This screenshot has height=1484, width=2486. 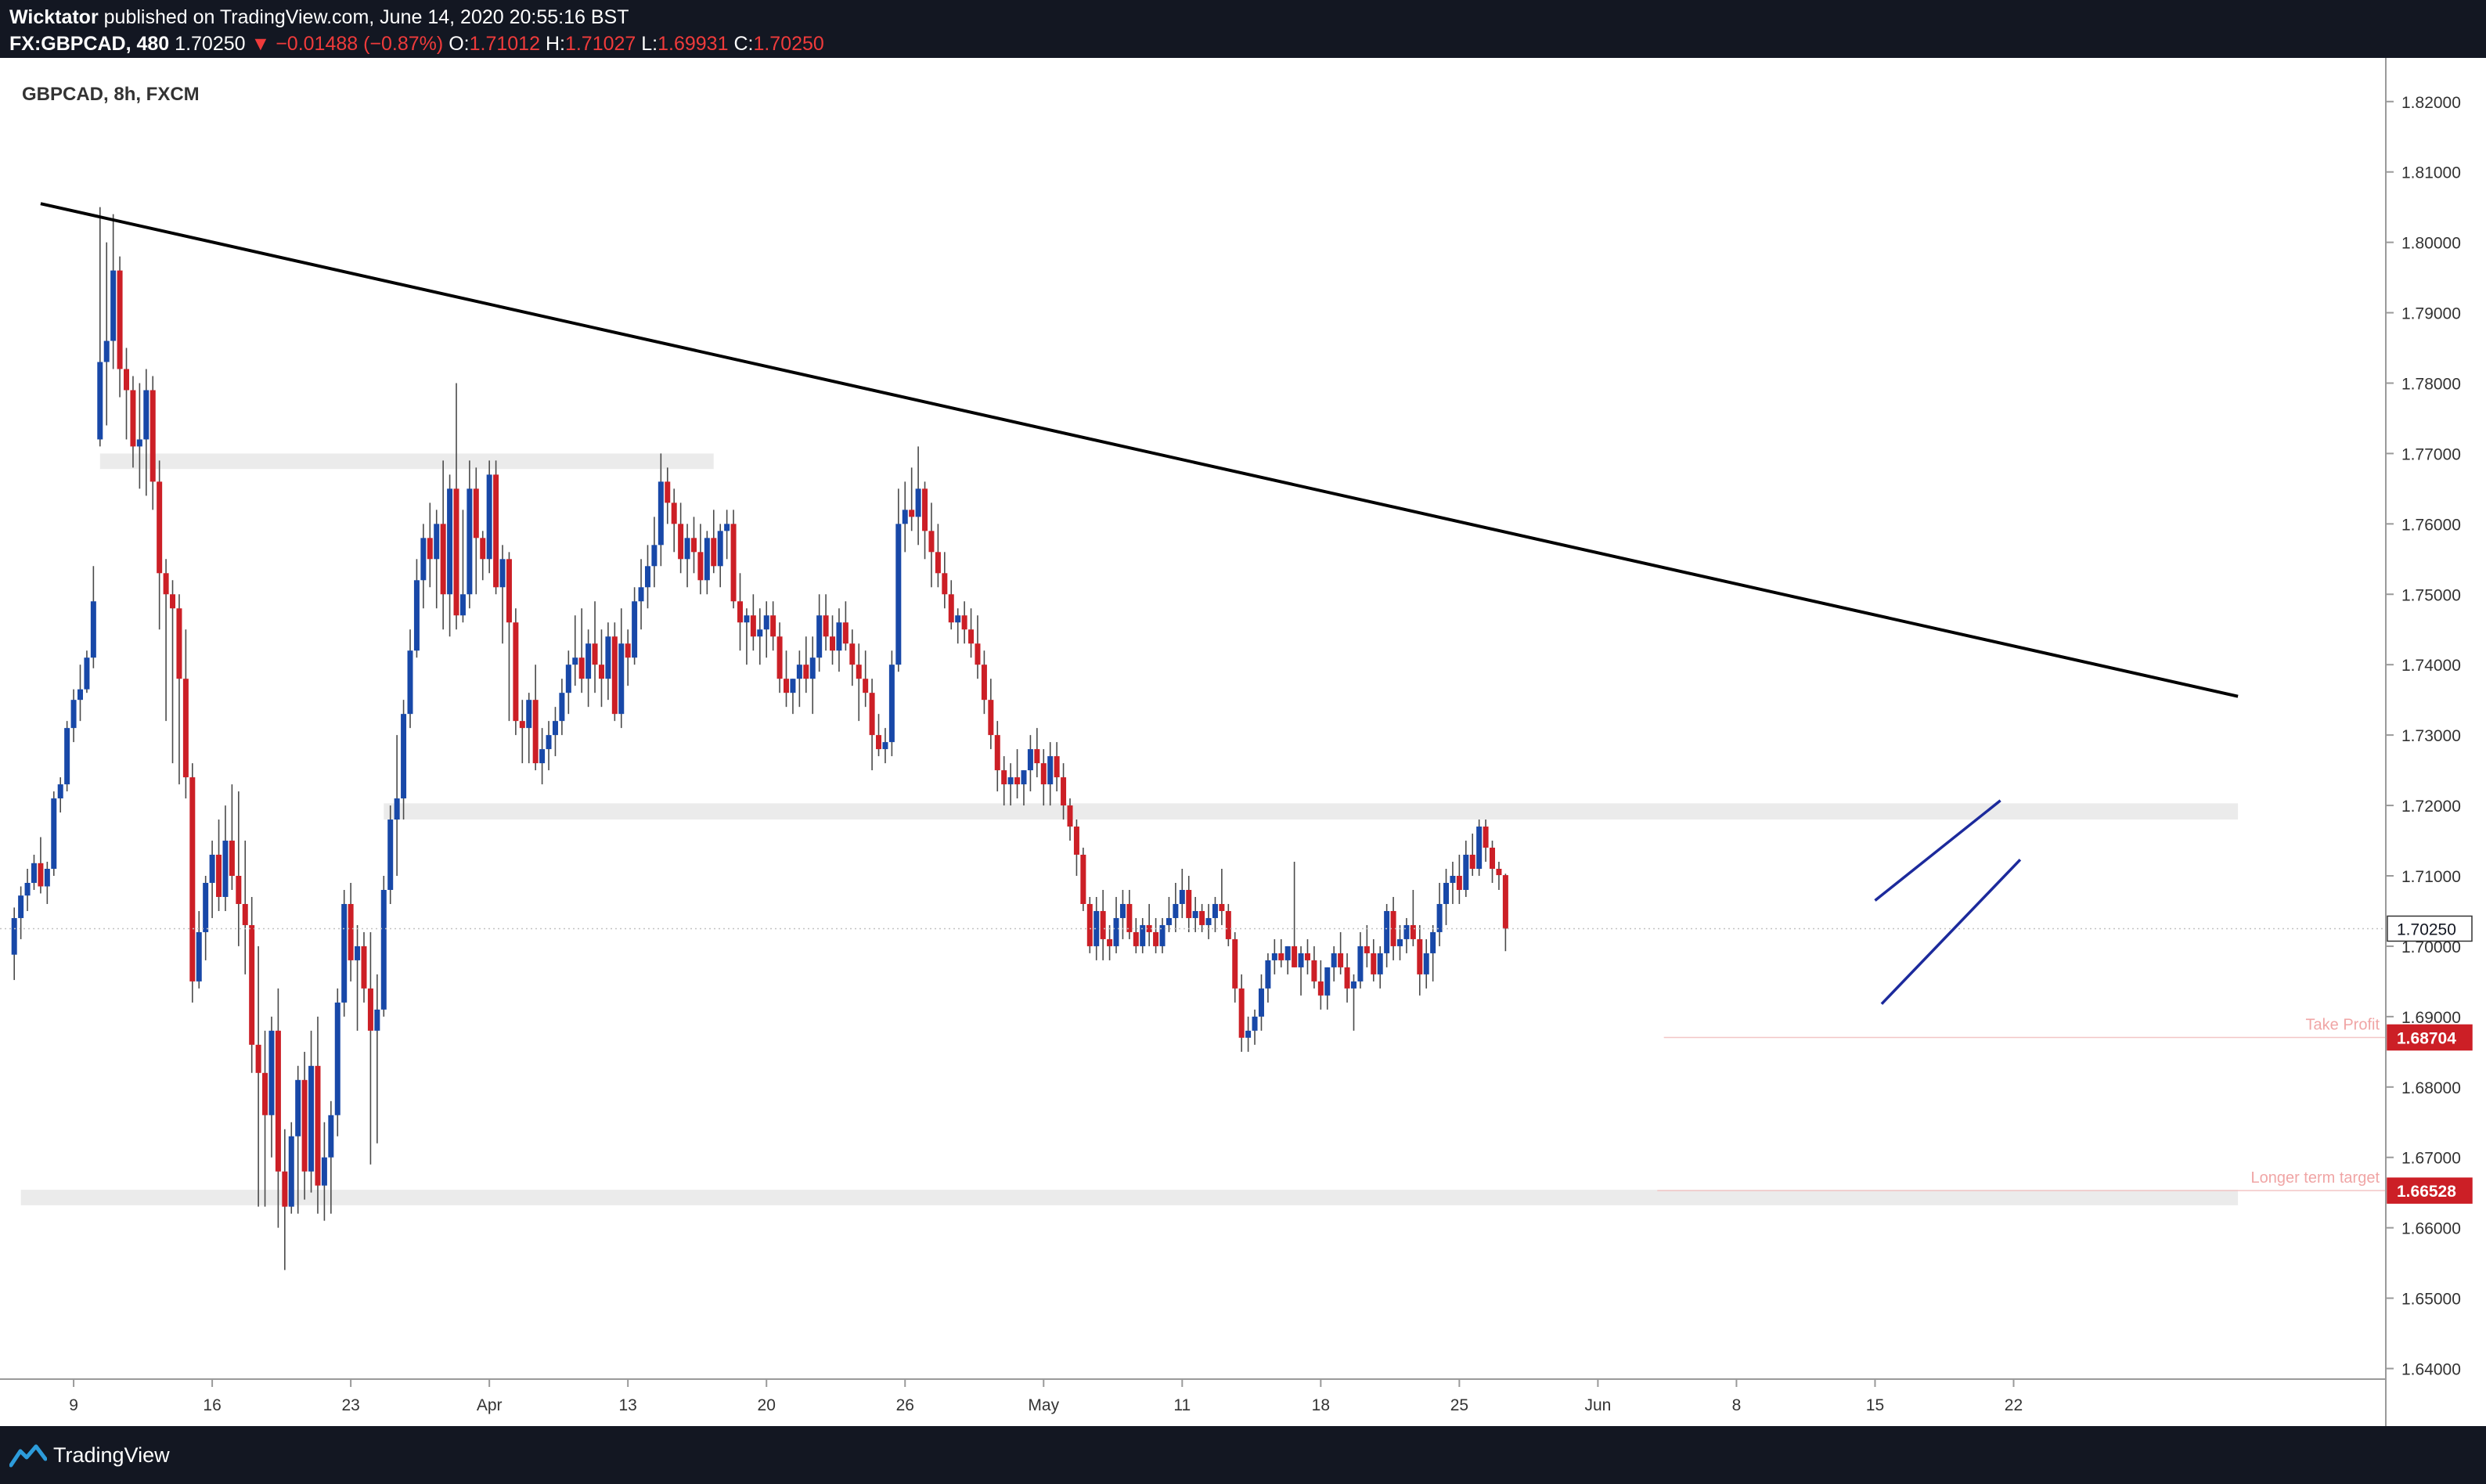 I want to click on channel-line-lower, so click(x=1951, y=932).